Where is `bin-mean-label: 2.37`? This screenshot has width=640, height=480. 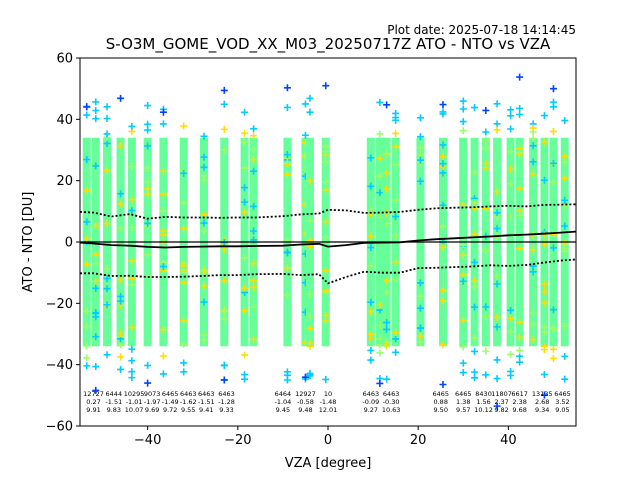 bin-mean-label: 2.37 is located at coordinates (501, 402).